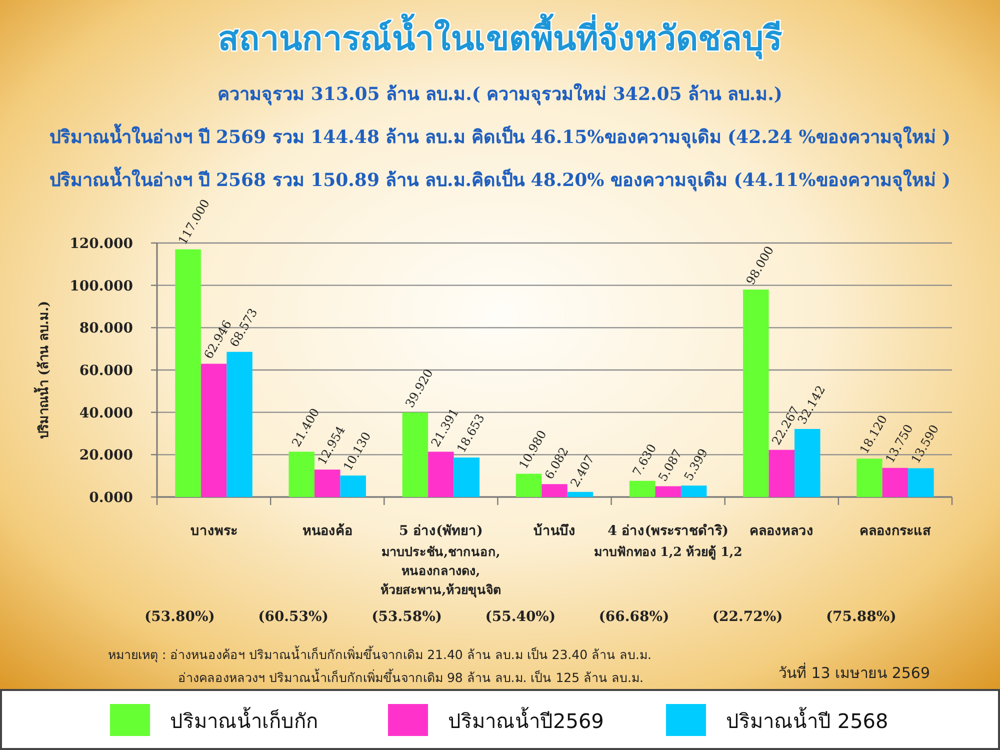 This screenshot has height=750, width=1000. I want to click on y-tick-label: 60.000, so click(106, 371).